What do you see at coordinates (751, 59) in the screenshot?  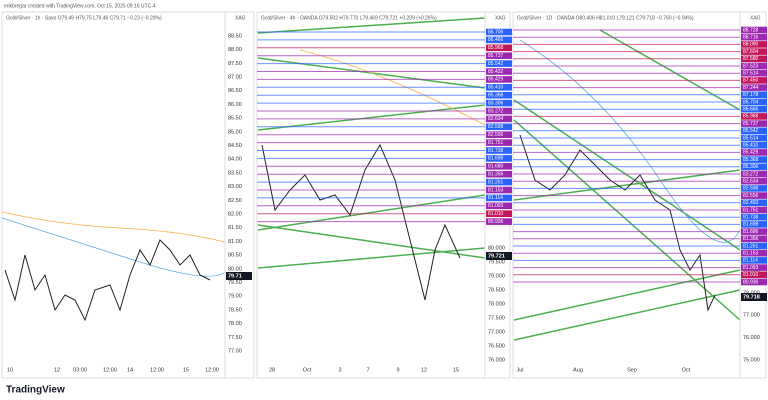 I see `level-label: 87.580` at bounding box center [751, 59].